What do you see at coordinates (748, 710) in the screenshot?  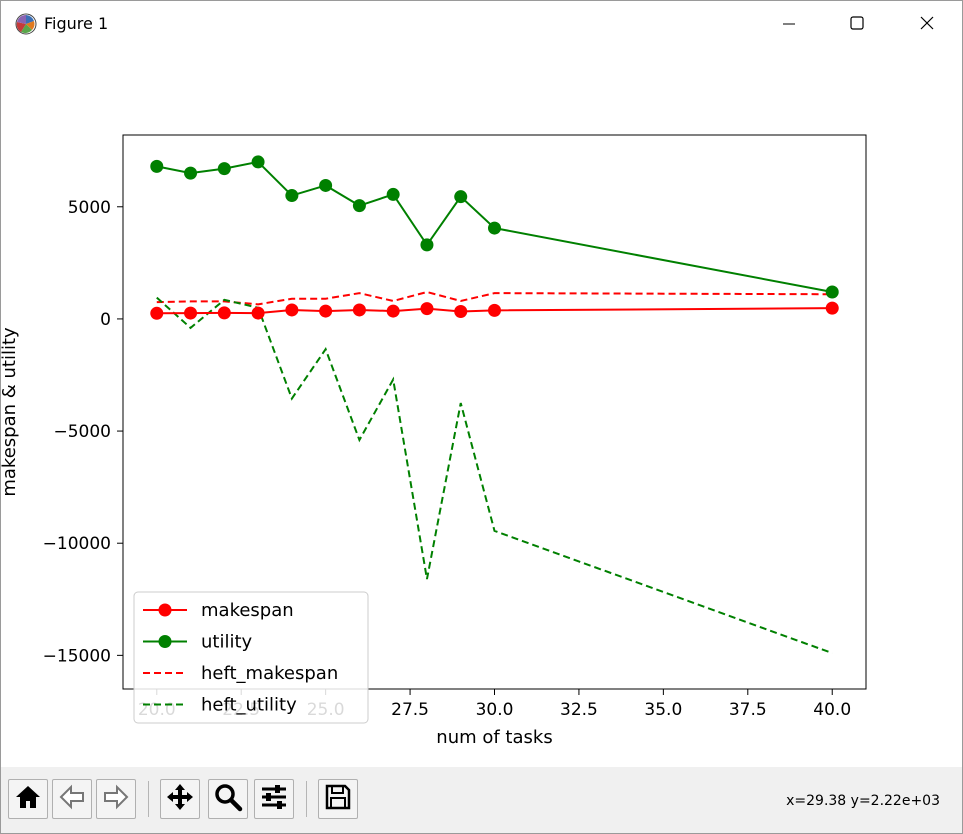 I see `x-tick-label: 37.5` at bounding box center [748, 710].